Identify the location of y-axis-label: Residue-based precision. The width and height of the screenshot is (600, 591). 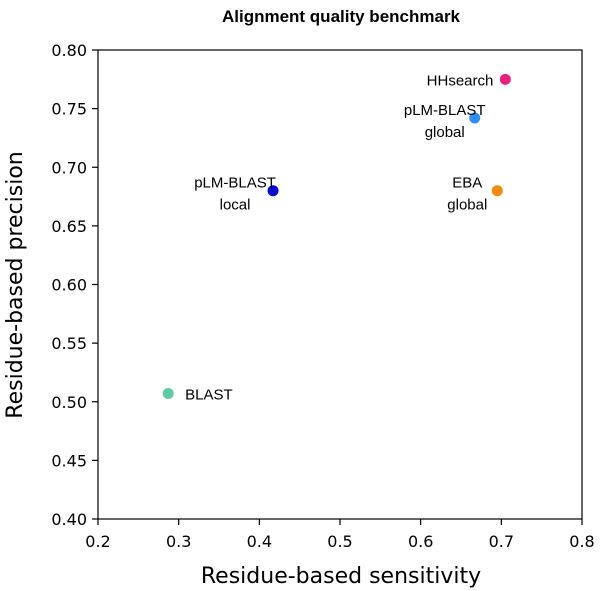
(15, 284).